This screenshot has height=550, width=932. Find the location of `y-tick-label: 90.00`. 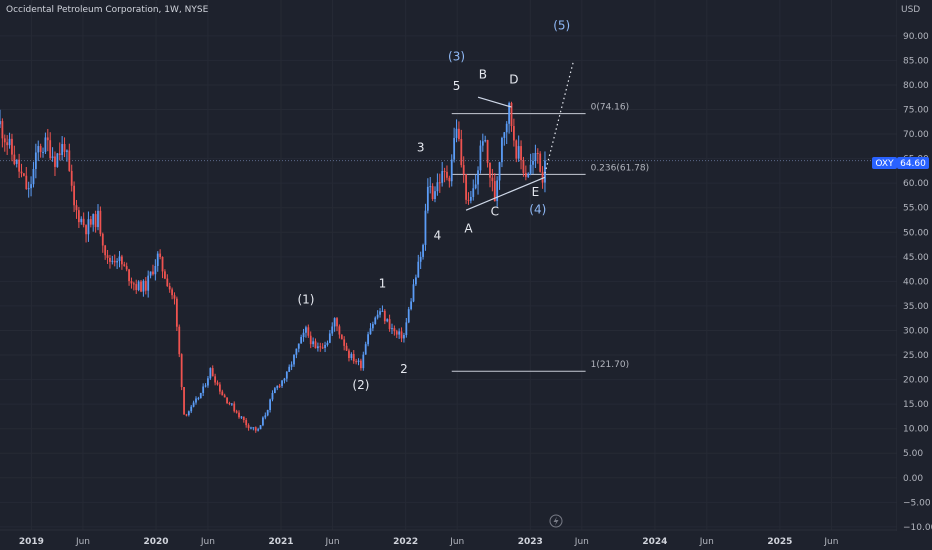

y-tick-label: 90.00 is located at coordinates (916, 37).